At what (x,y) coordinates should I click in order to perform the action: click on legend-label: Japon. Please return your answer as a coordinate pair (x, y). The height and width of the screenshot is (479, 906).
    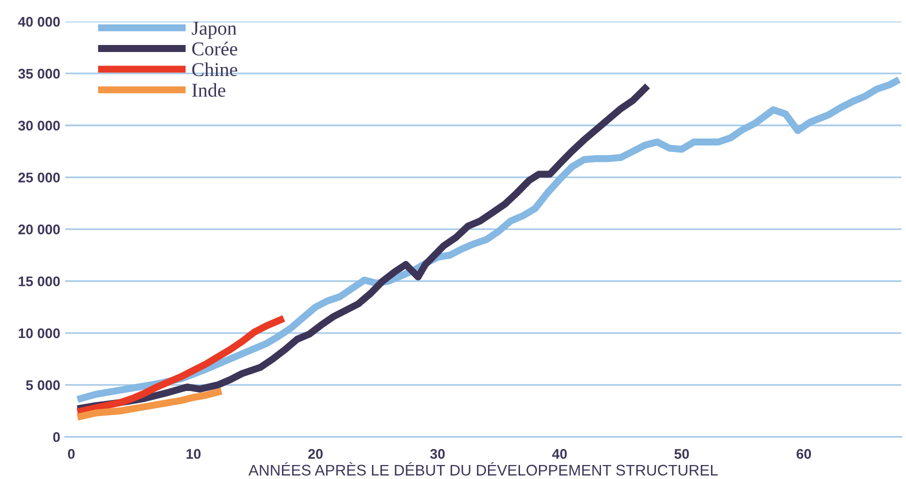
    Looking at the image, I should click on (214, 30).